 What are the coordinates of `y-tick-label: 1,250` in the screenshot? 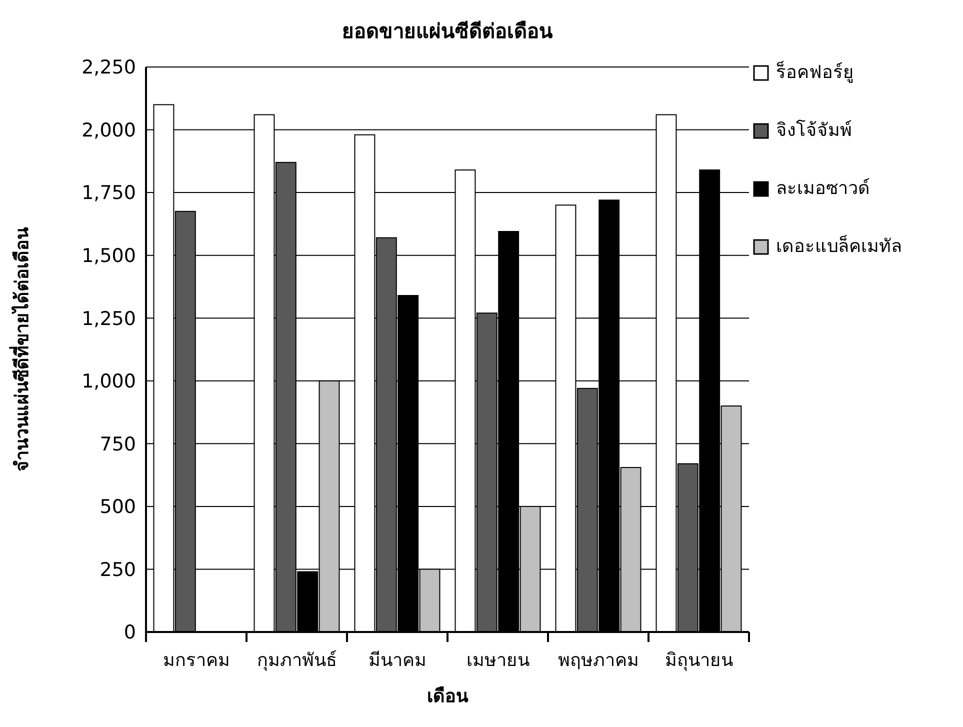 It's located at (109, 319).